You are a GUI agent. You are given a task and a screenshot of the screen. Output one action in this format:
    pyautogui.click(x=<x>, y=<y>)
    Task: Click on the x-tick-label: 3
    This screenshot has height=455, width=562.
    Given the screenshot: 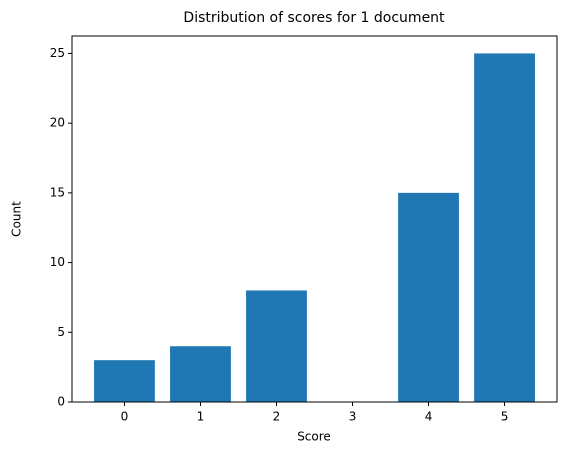 What is the action you would take?
    pyautogui.click(x=353, y=417)
    